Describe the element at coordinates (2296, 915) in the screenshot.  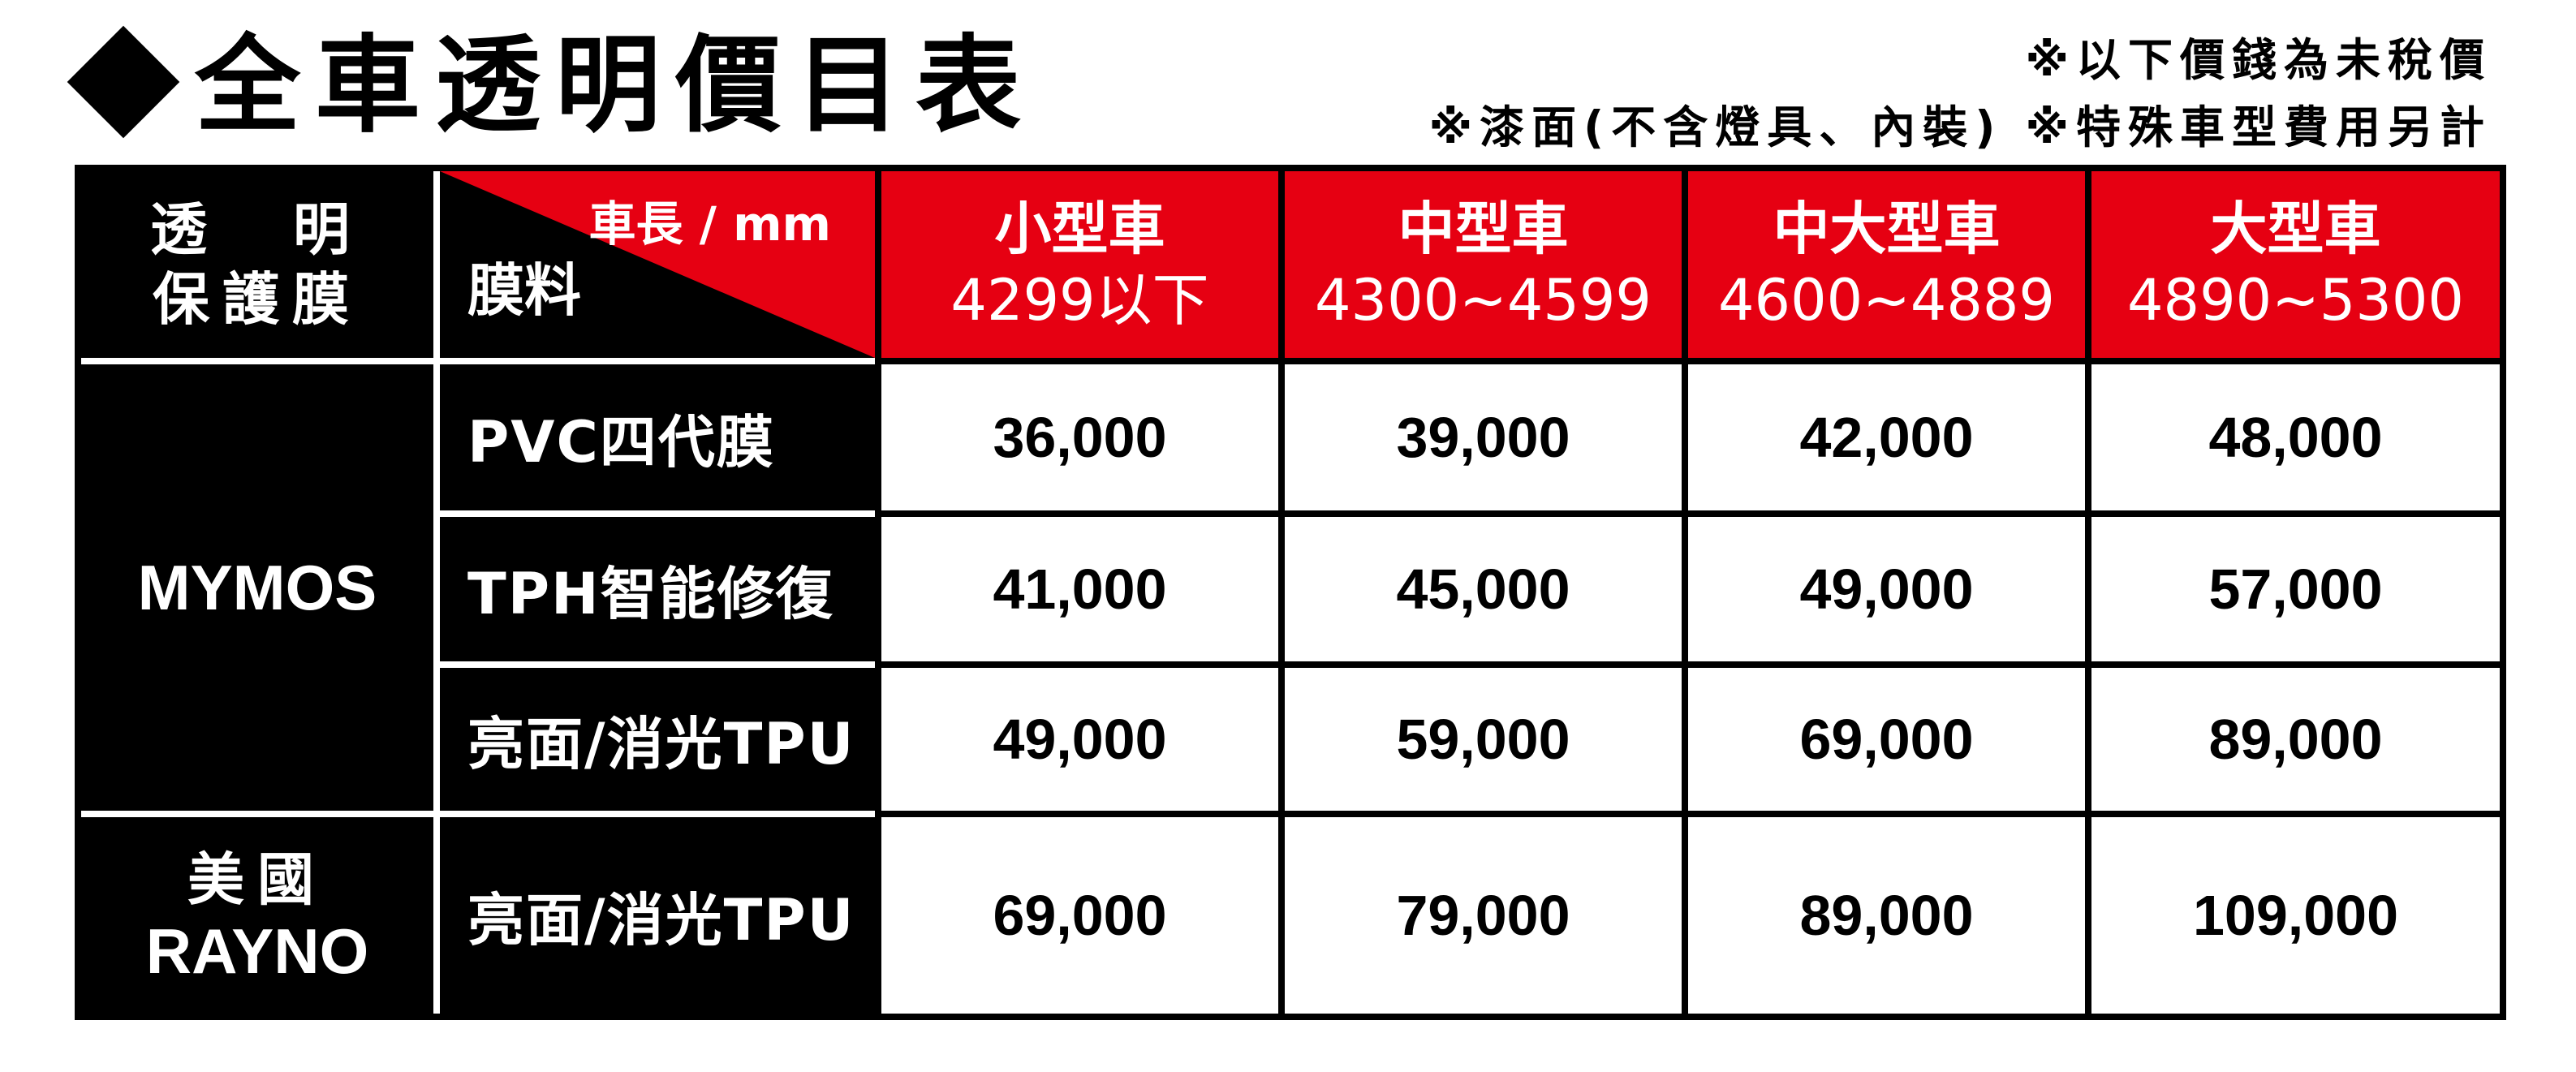
I see `price-cell: 109,000` at that location.